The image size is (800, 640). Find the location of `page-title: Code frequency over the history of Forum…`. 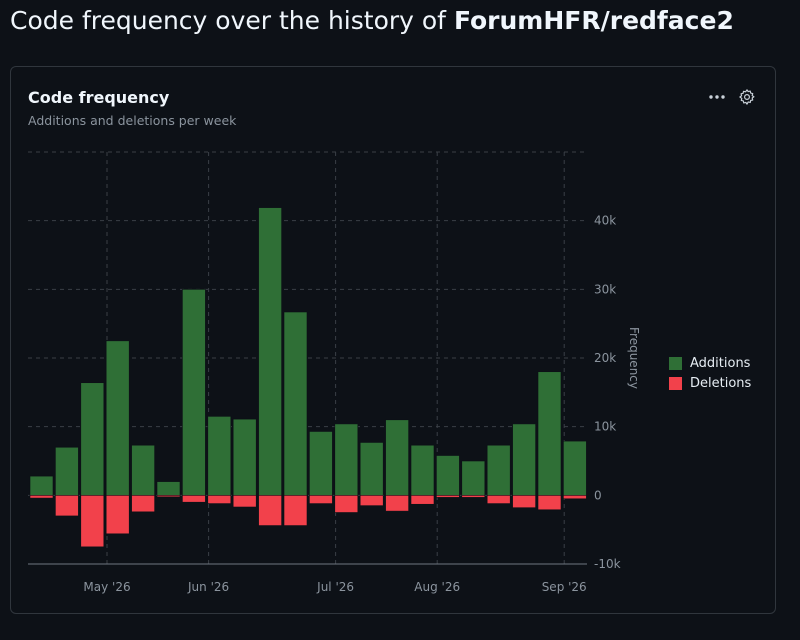

page-title: Code frequency over the history of Forum… is located at coordinates (372, 20).